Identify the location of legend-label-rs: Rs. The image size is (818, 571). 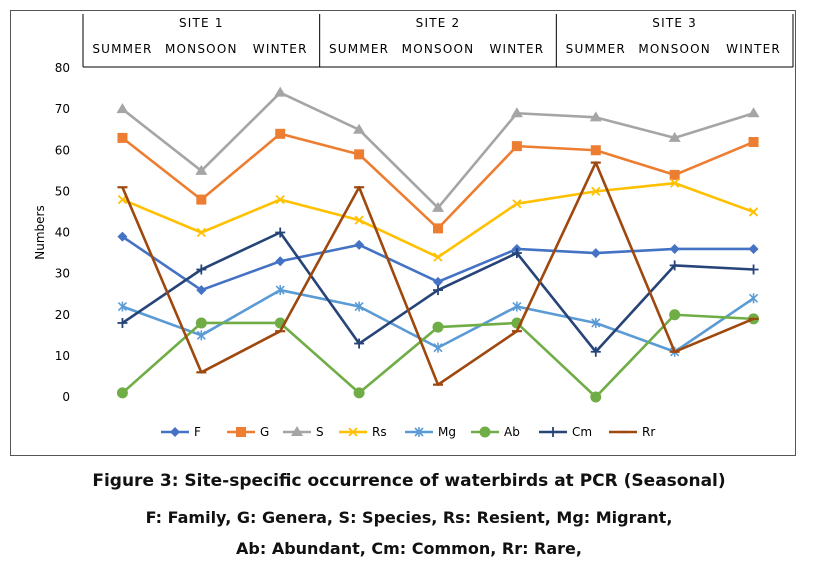
(379, 432).